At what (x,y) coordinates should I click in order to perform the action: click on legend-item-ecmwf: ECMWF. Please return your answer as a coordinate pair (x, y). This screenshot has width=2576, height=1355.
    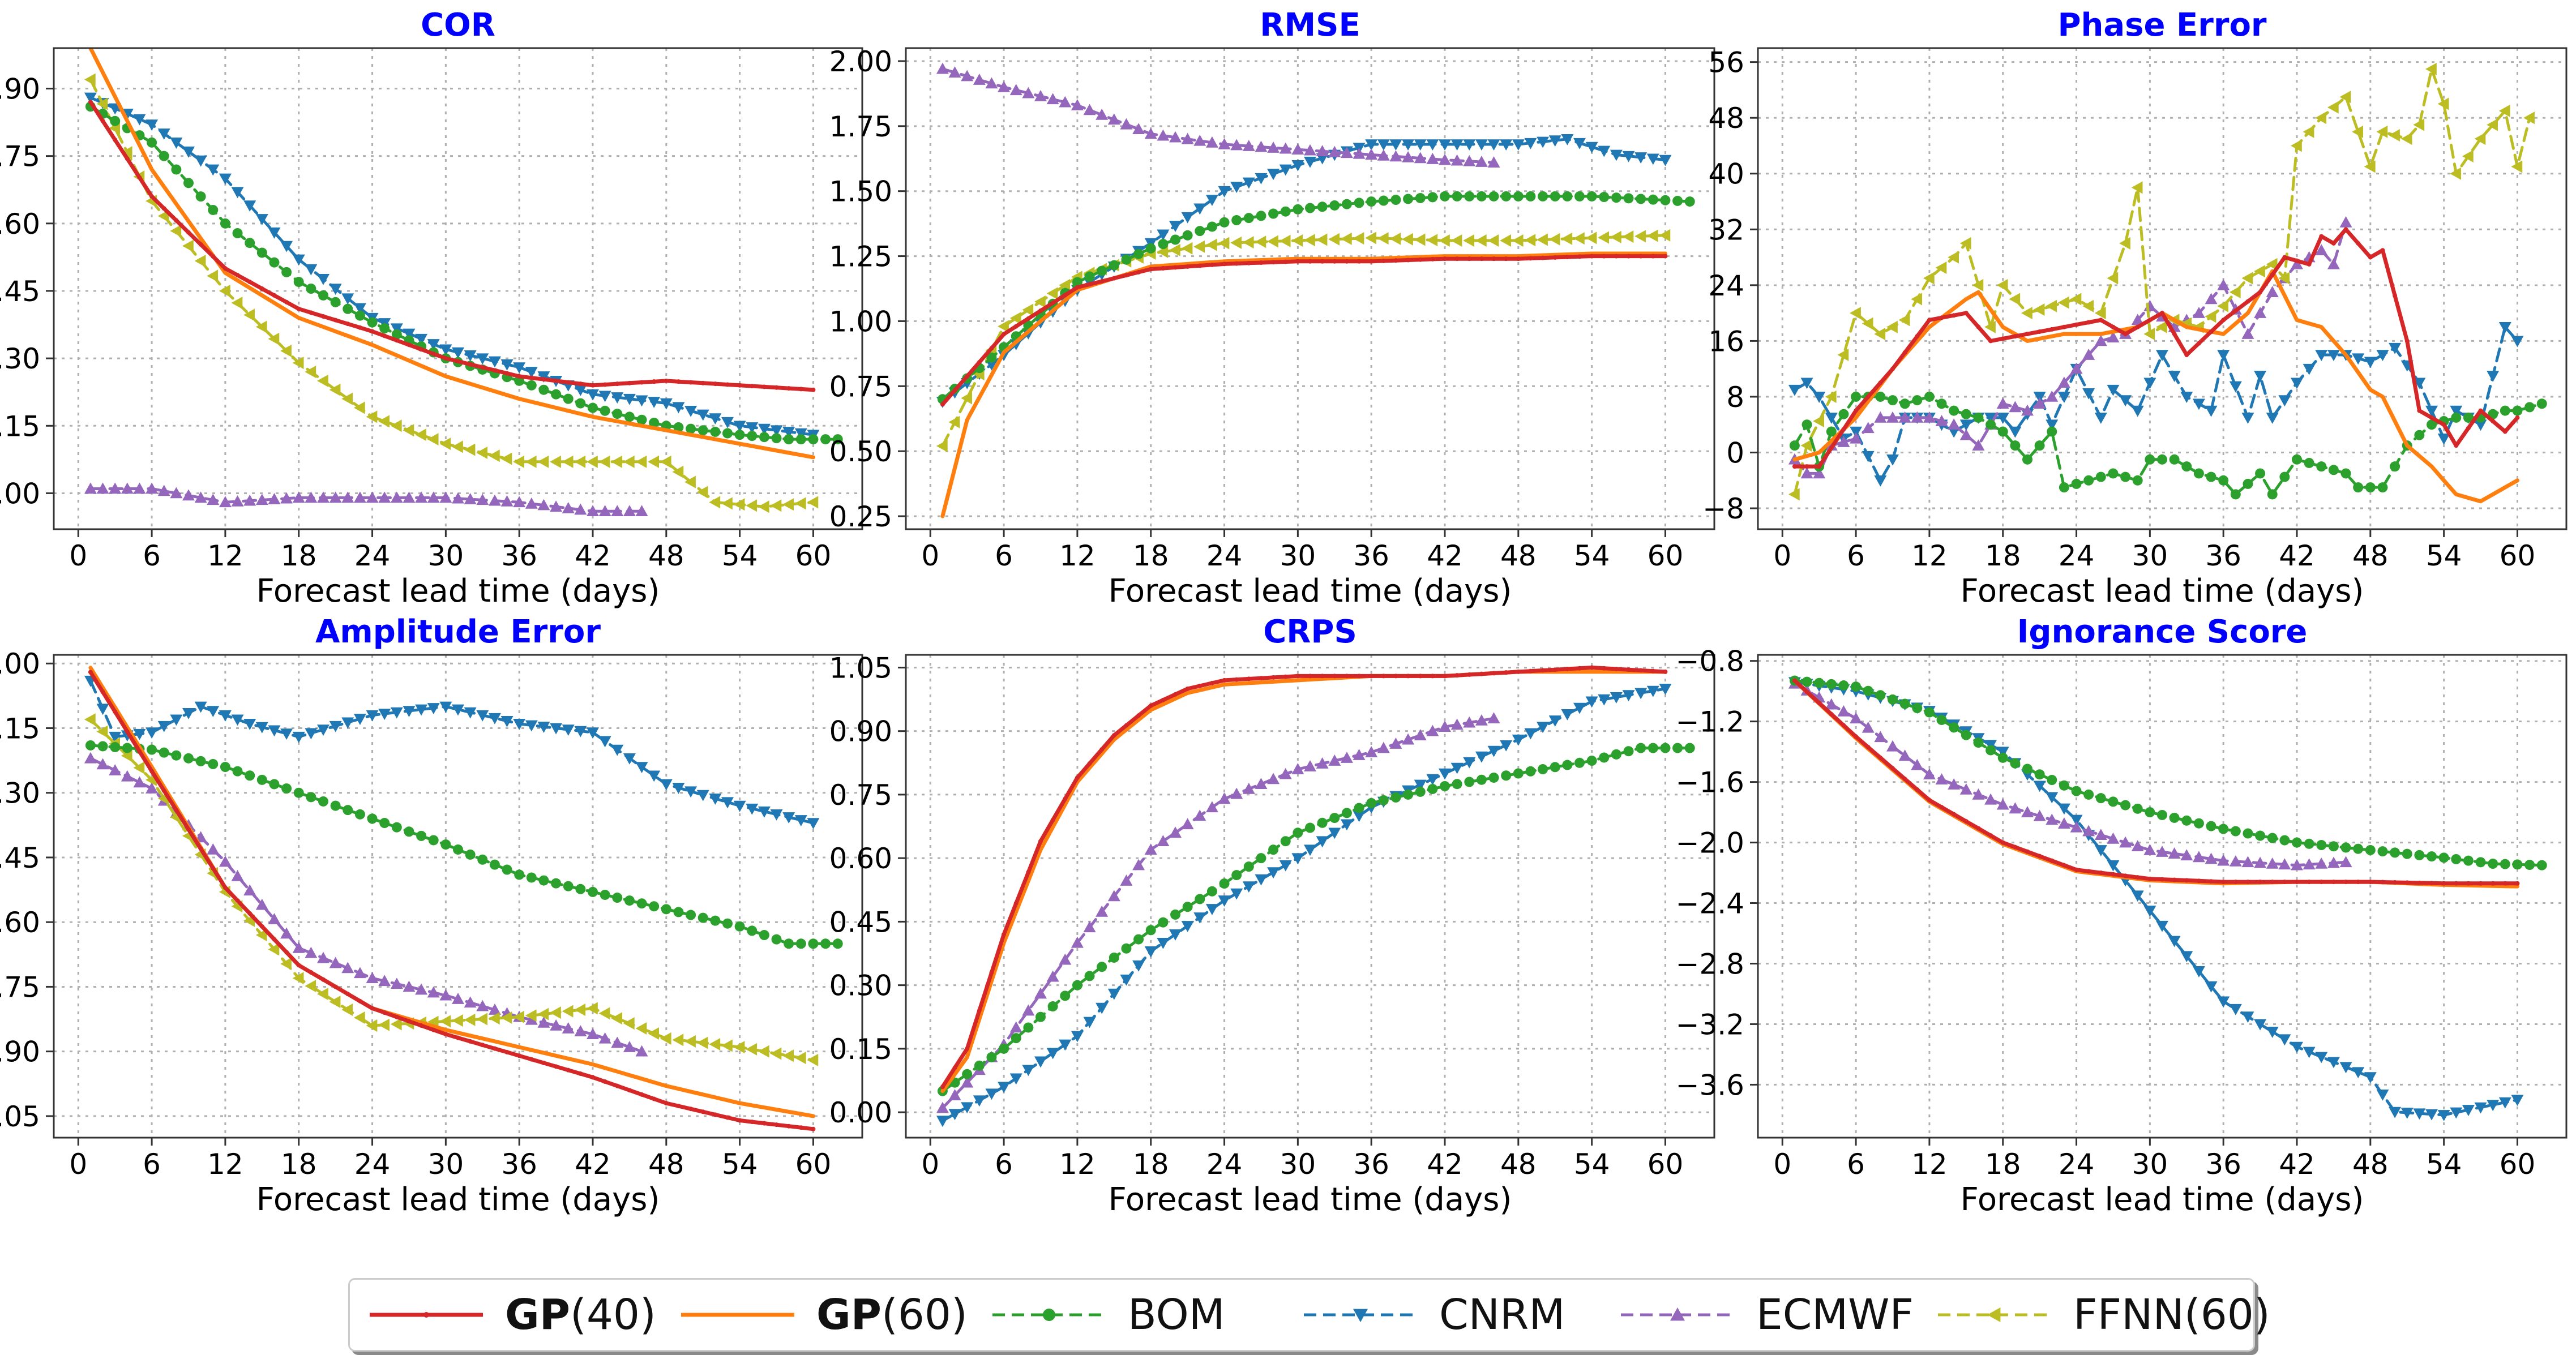
    Looking at the image, I should click on (1766, 1315).